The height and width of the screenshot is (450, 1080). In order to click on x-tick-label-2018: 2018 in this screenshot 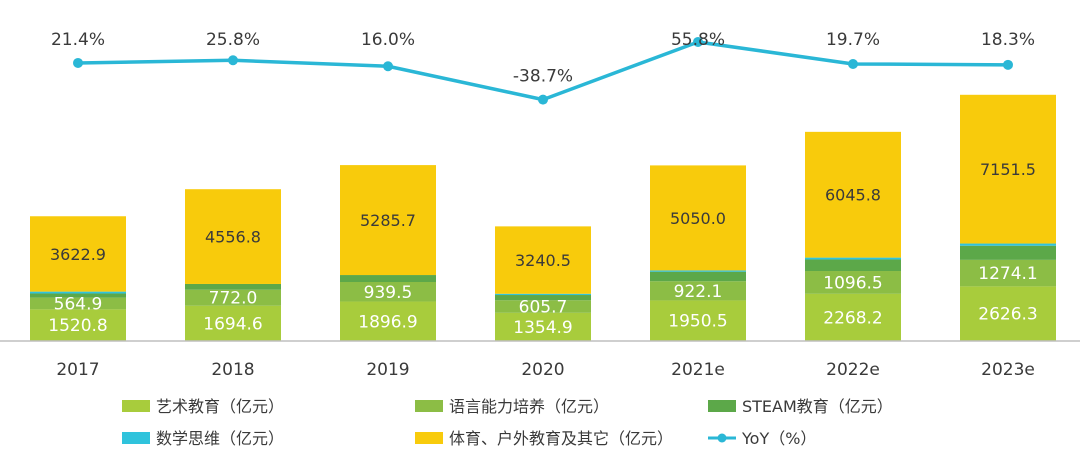, I will do `click(232, 370)`.